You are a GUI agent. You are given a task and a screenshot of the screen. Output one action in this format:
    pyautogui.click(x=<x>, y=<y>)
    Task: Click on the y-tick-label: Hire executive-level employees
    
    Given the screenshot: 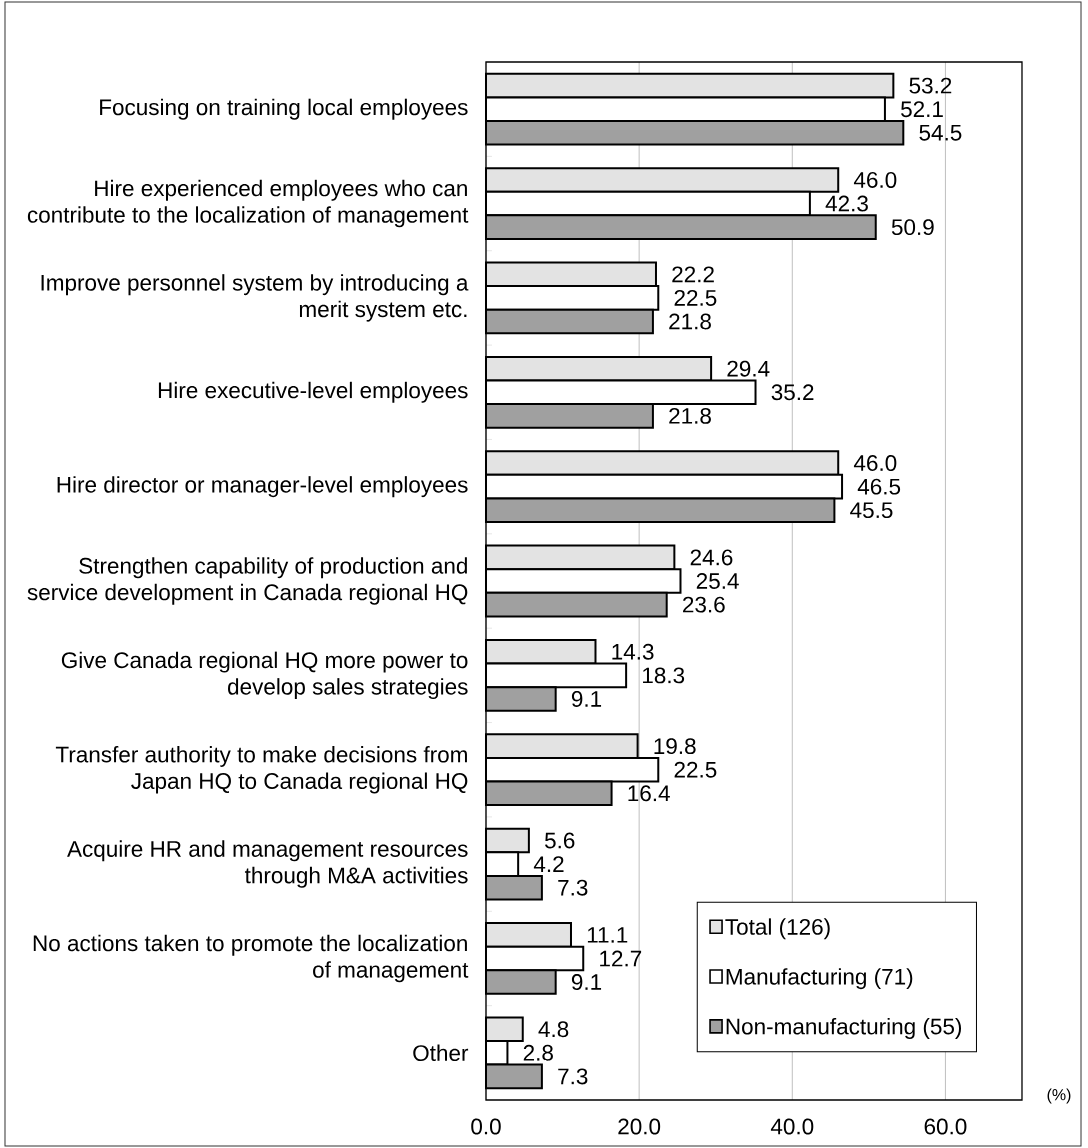 What is the action you would take?
    pyautogui.click(x=313, y=392)
    